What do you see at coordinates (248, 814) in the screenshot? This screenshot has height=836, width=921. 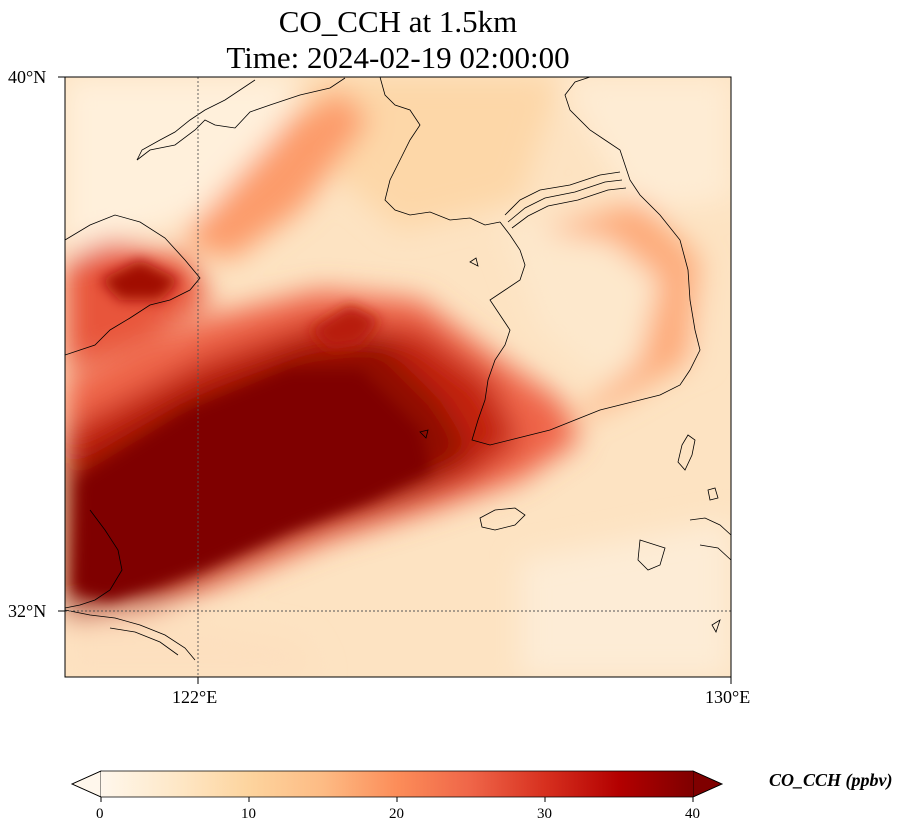 I see `colorbar-tick-10: 10` at bounding box center [248, 814].